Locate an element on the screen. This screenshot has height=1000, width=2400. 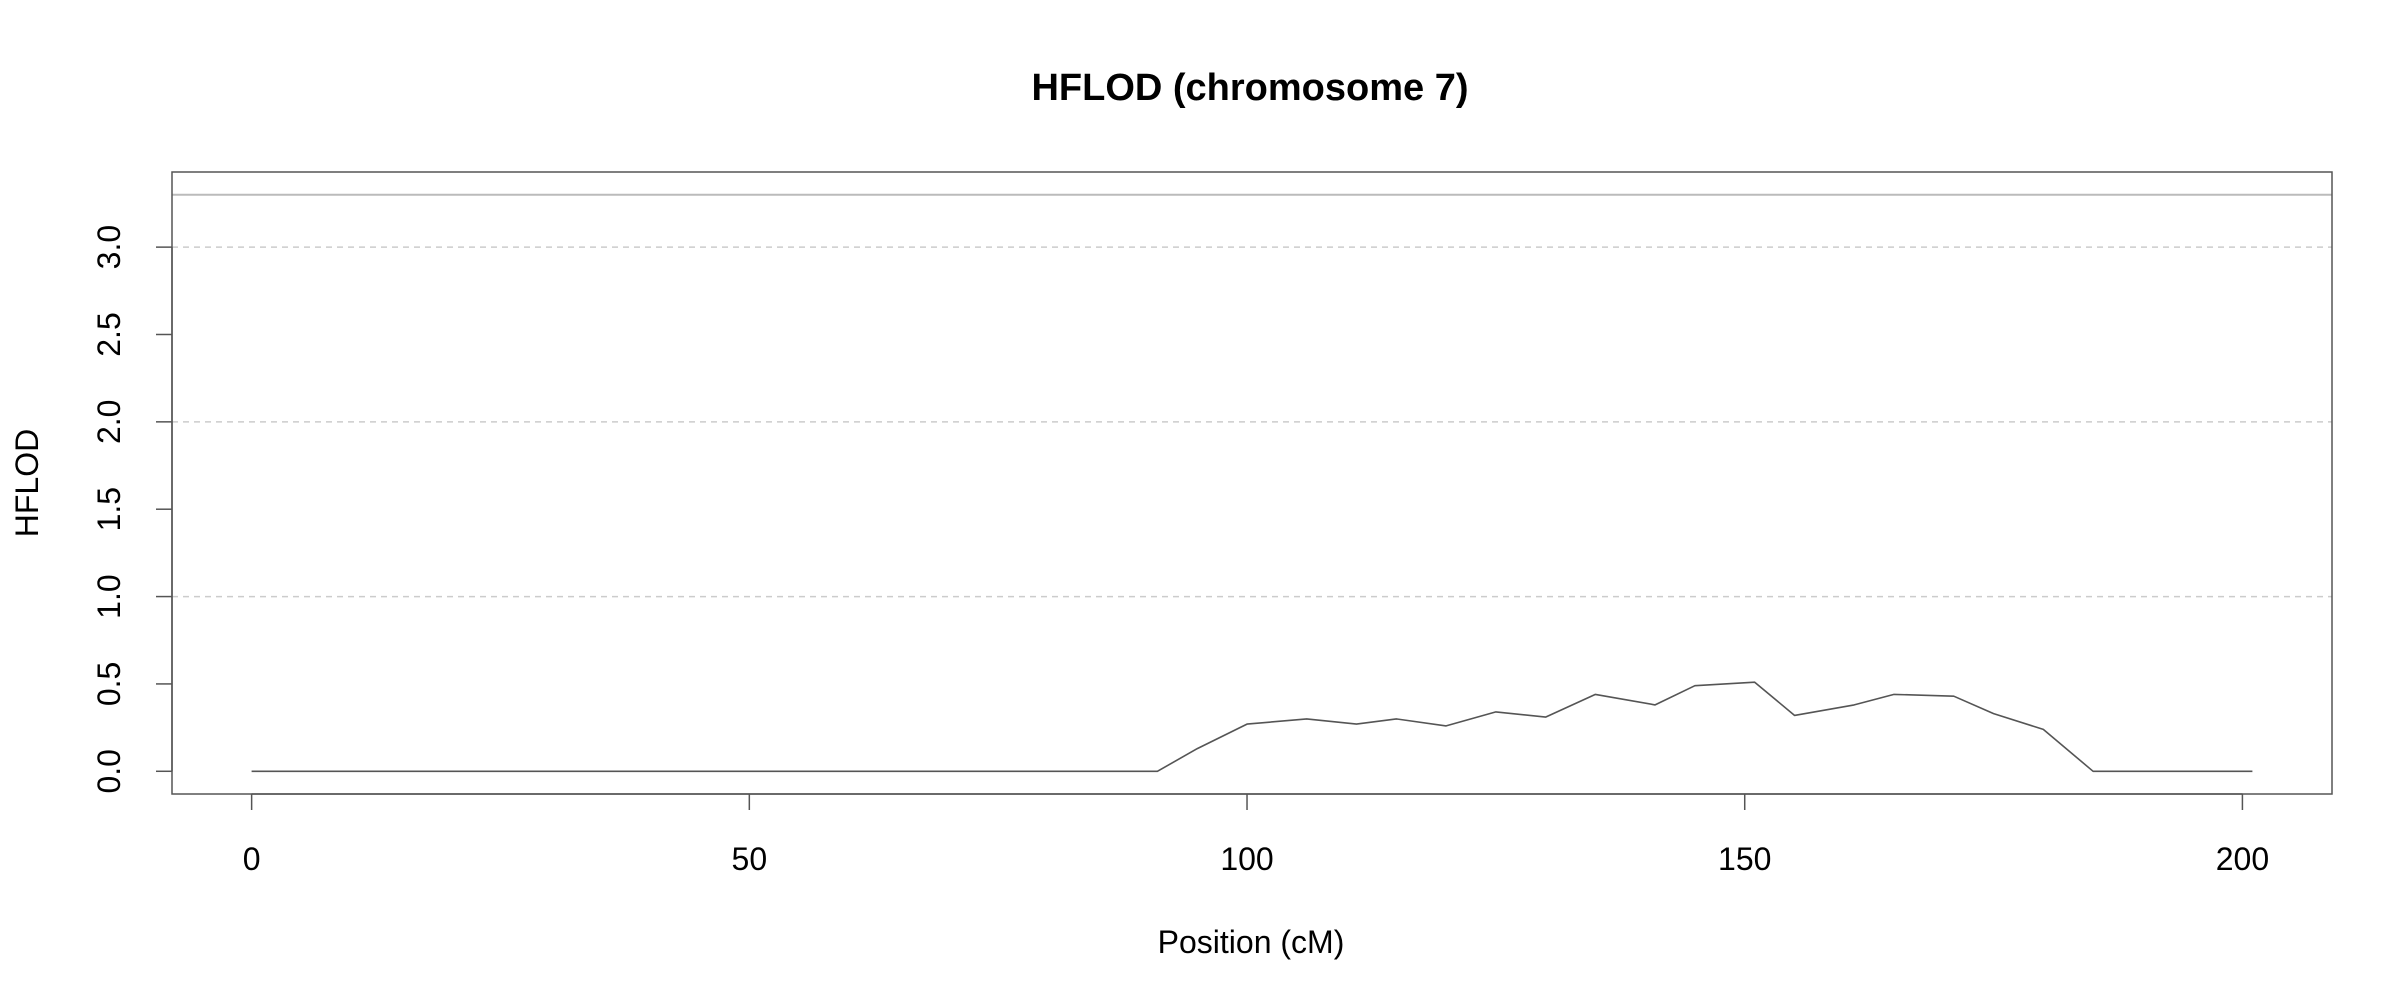
y-axis-title: HFLOD is located at coordinates (27, 483).